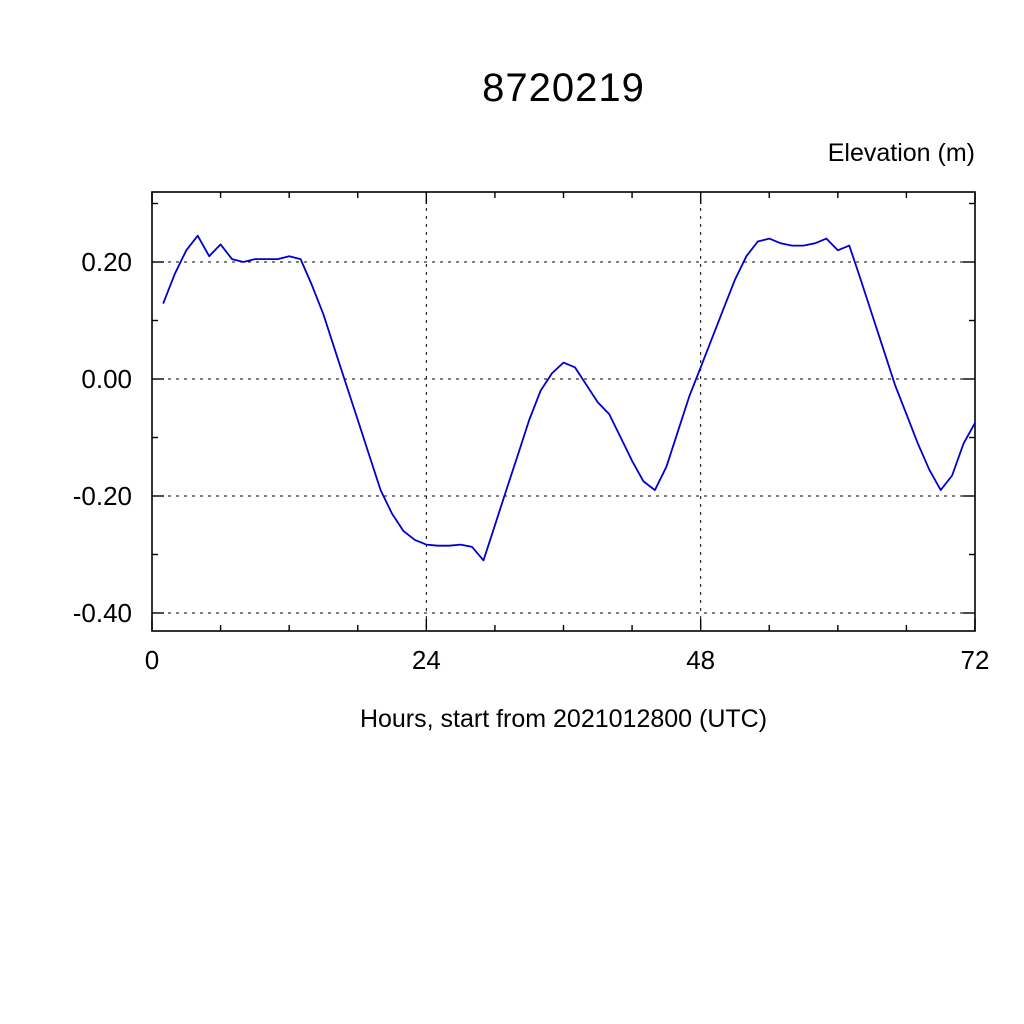 The image size is (1024, 1024). I want to click on x-axis-label: Hours, start from 2021012800 (UTC), so click(563, 719).